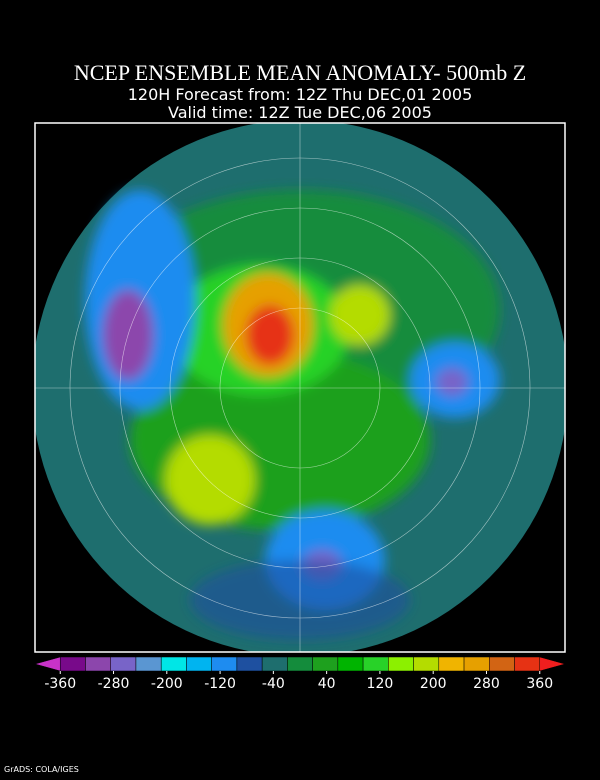 The image size is (600, 780). I want to click on colorbar-label: 280, so click(486, 684).